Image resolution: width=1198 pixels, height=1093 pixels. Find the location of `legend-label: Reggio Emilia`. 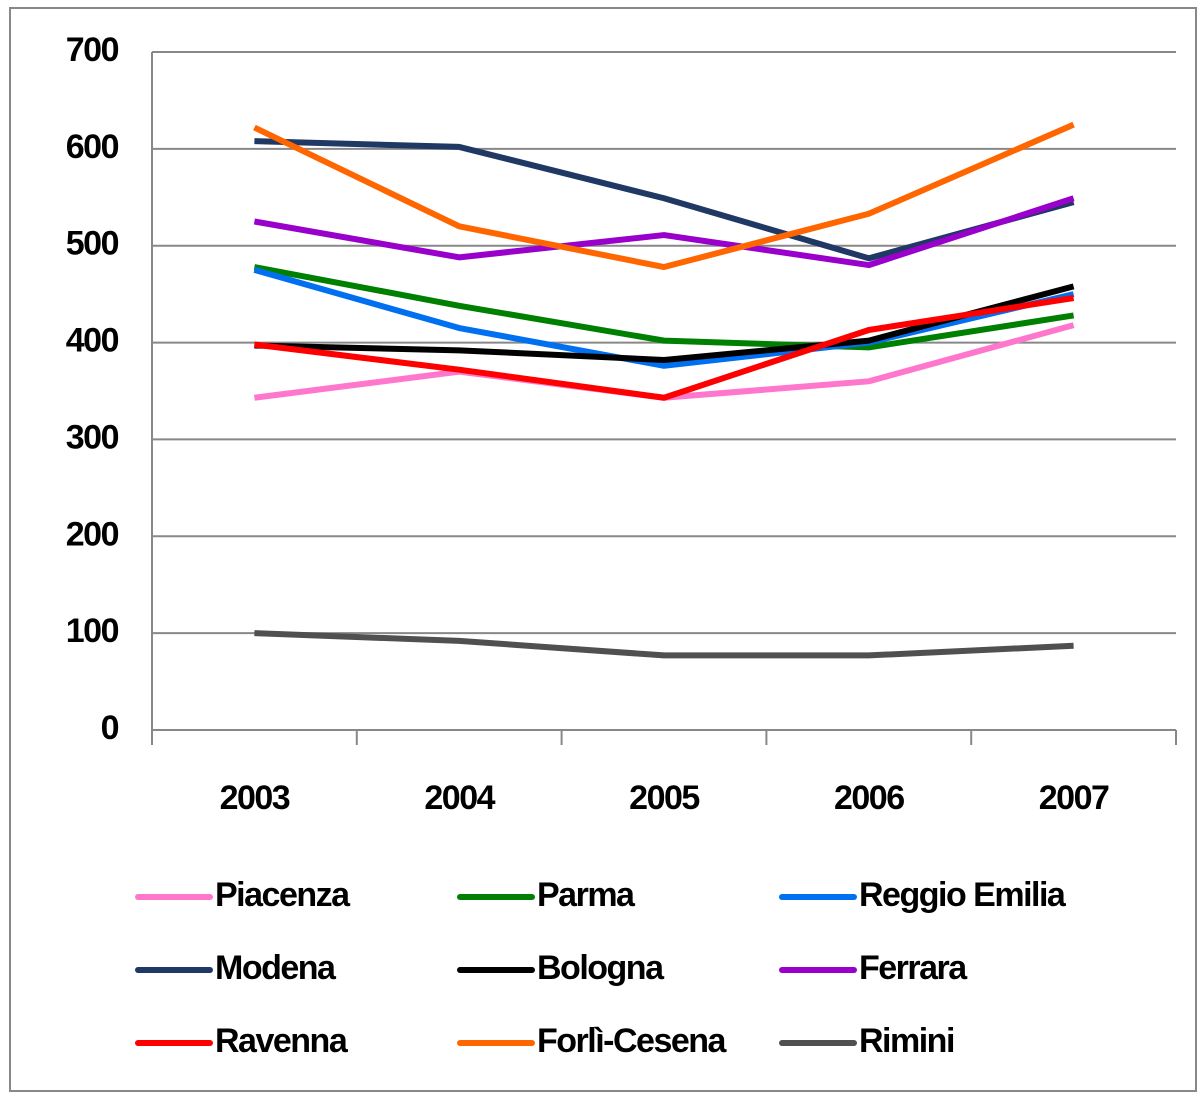

legend-label: Reggio Emilia is located at coordinates (963, 895).